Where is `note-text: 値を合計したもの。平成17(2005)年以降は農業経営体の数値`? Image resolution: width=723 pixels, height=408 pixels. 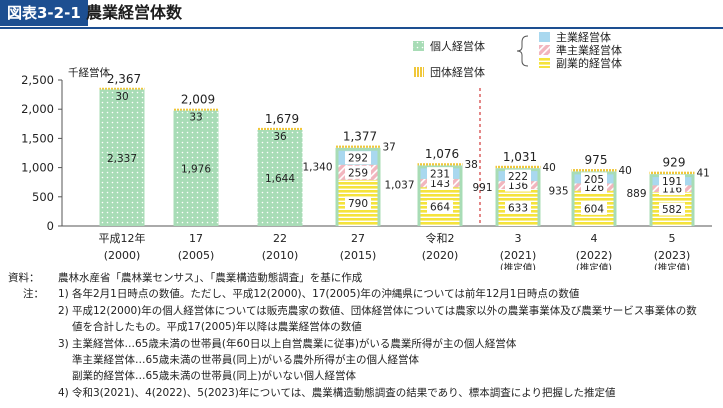
note-text: 値を合計したもの。平成17(2005)年以降は農業経営体の数値 is located at coordinates (217, 327).